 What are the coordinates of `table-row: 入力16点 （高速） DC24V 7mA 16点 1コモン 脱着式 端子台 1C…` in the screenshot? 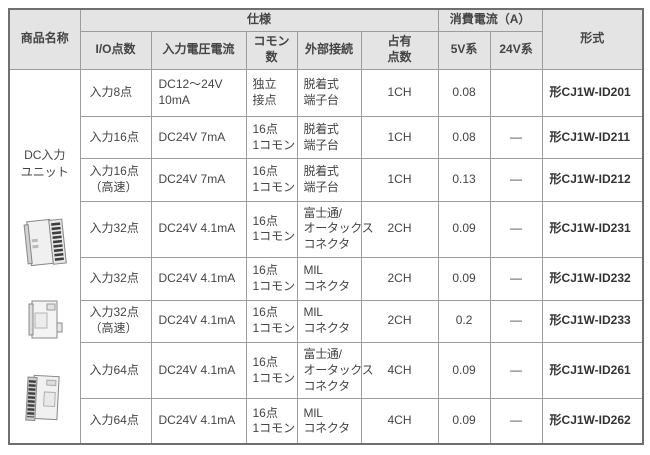 It's located at (326, 180).